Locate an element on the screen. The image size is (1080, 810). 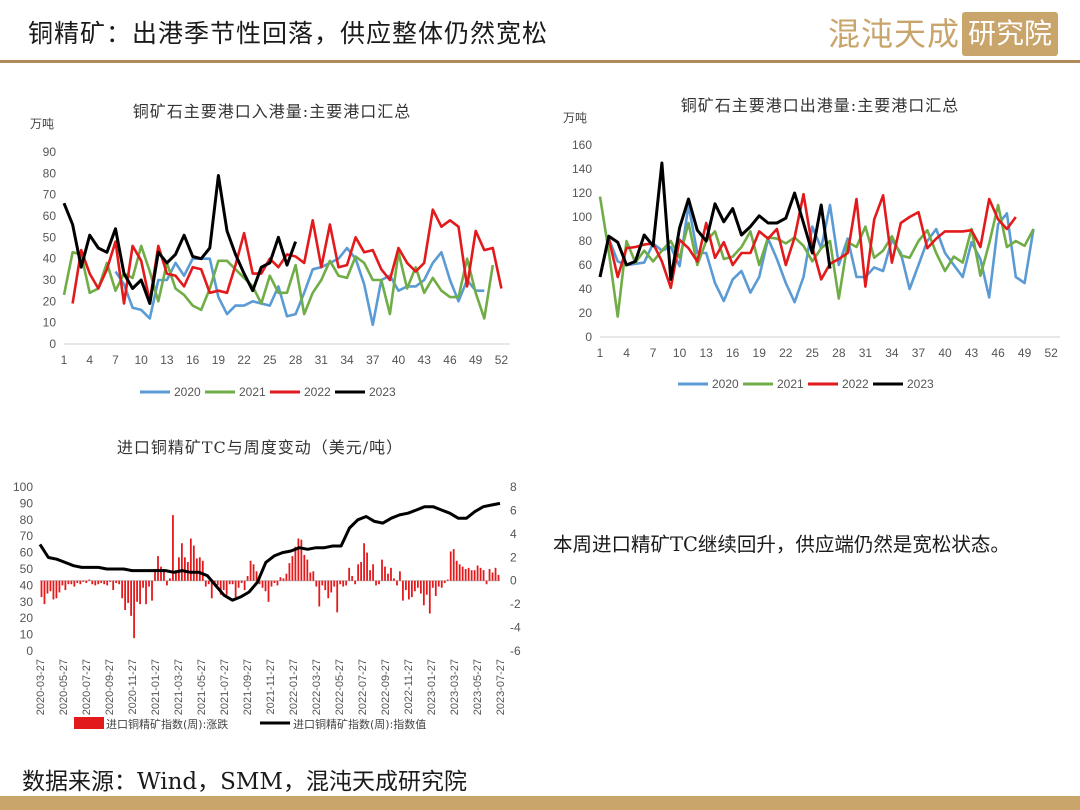
legend-label-2021: 2021 is located at coordinates (790, 384).